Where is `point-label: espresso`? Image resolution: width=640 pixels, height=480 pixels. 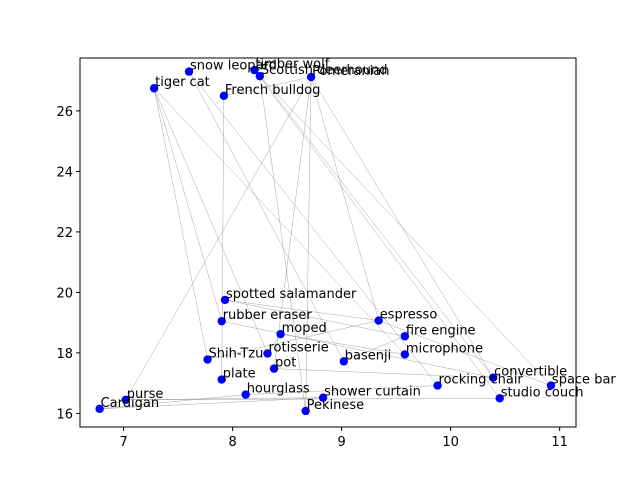
point-label: espresso is located at coordinates (409, 315).